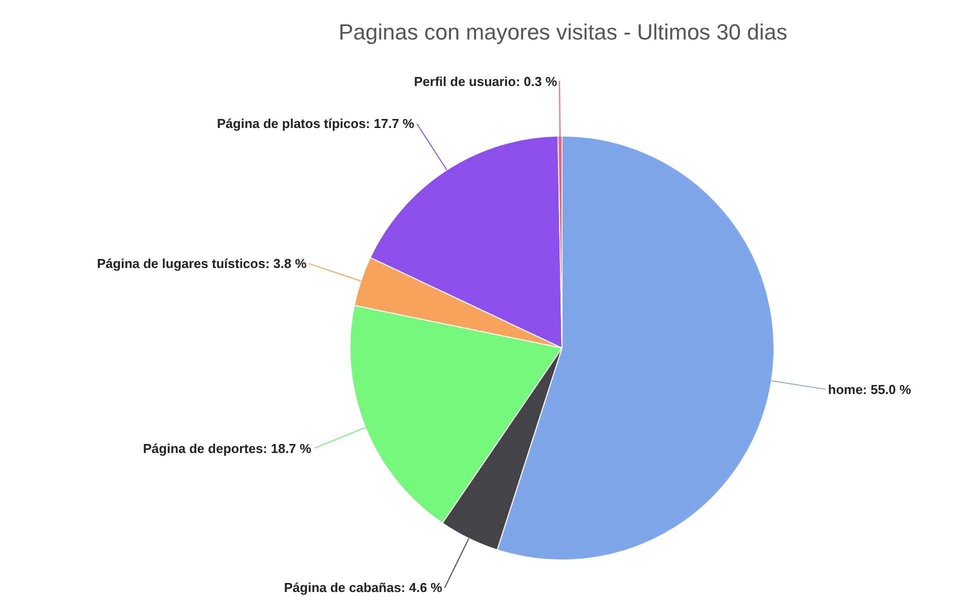 The width and height of the screenshot is (960, 604). I want to click on chart-title: Paginas con mayores visitas - Ultimos 30 dias, so click(563, 32).